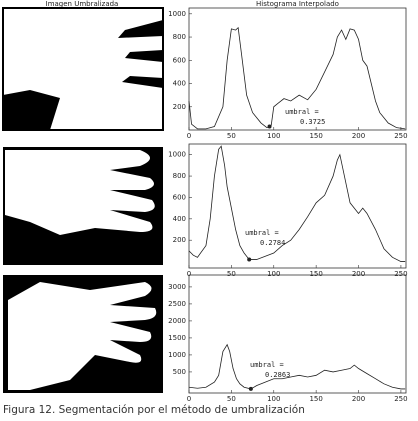 Image resolution: width=418 pixels, height=421 pixels. What do you see at coordinates (177, 321) in the screenshot?
I see `y-tick-label: 2000` at bounding box center [177, 321].